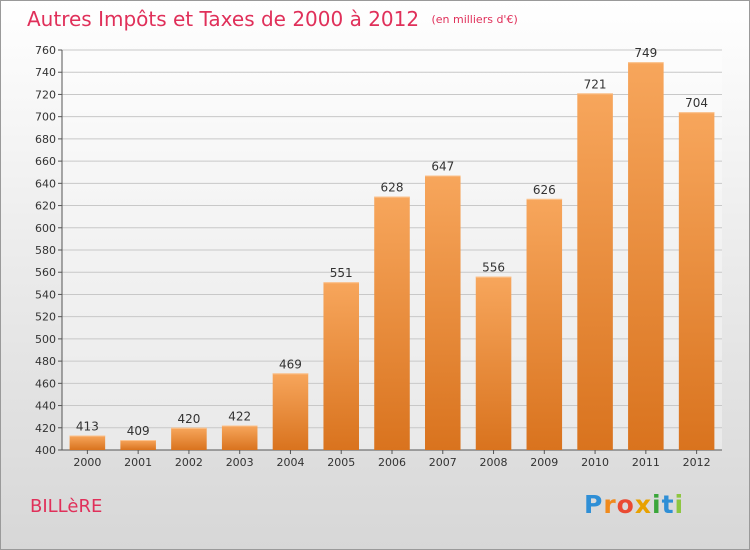 Image resolution: width=750 pixels, height=550 pixels. What do you see at coordinates (392, 188) in the screenshot?
I see `data-label: 628` at bounding box center [392, 188].